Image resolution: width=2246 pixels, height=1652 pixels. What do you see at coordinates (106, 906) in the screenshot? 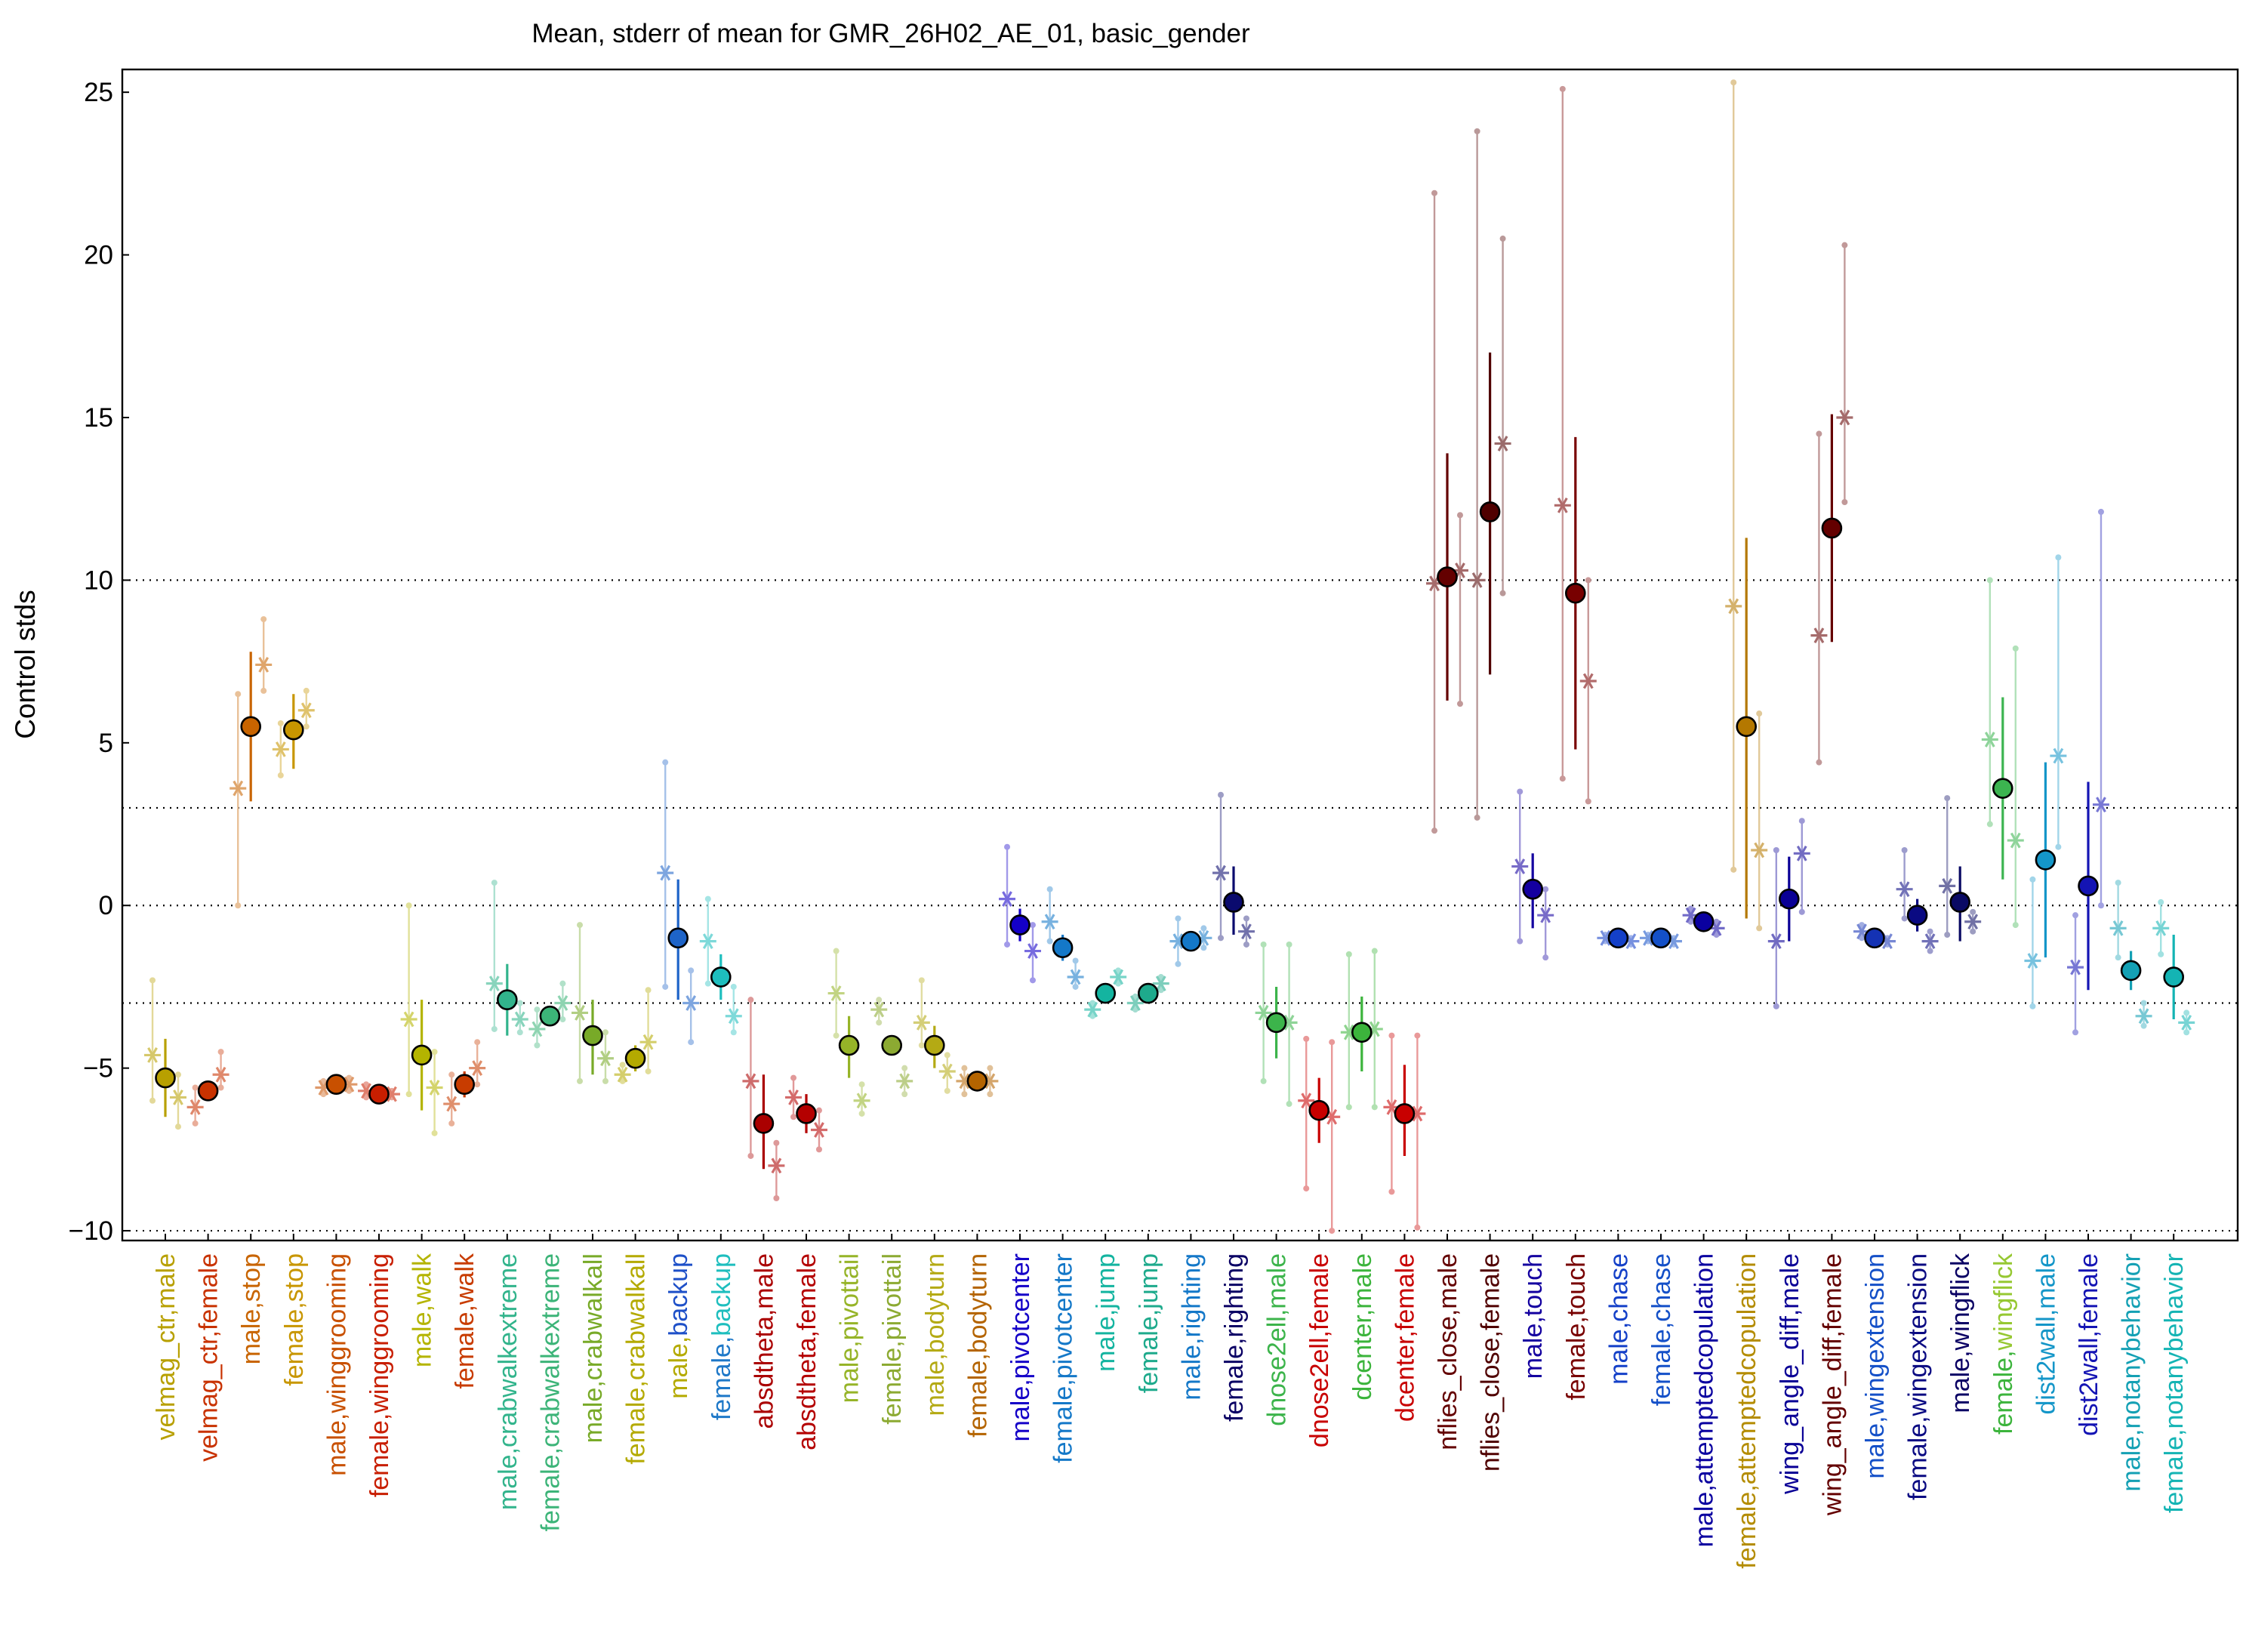
I see `y-tick-label: 0` at bounding box center [106, 906].